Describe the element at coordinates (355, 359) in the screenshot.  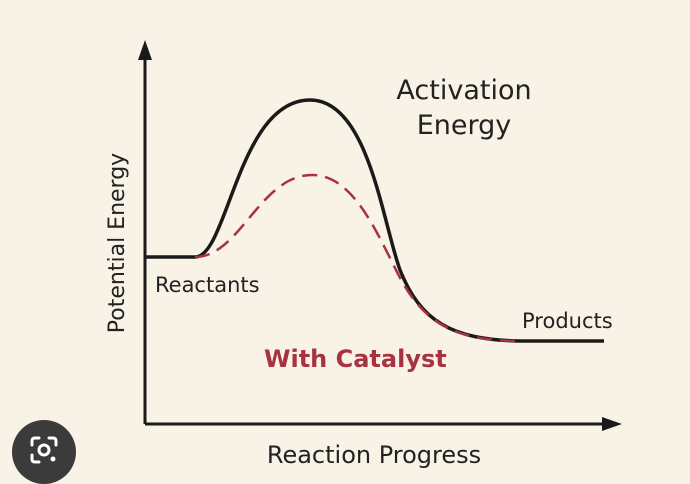
I see `with-catalyst-label: With Catalyst` at that location.